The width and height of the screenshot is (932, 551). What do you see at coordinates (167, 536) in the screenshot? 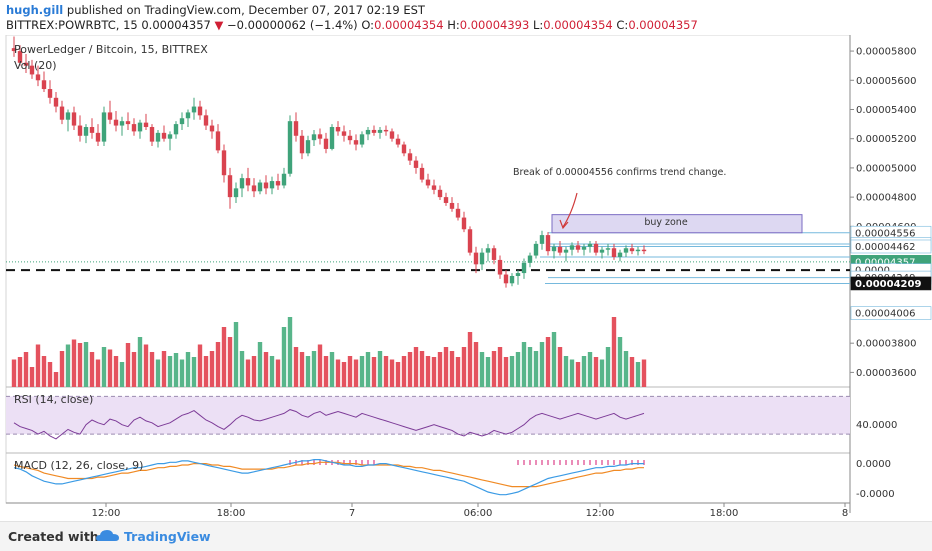
I see `tradingview-brand: TradingView` at bounding box center [167, 536].